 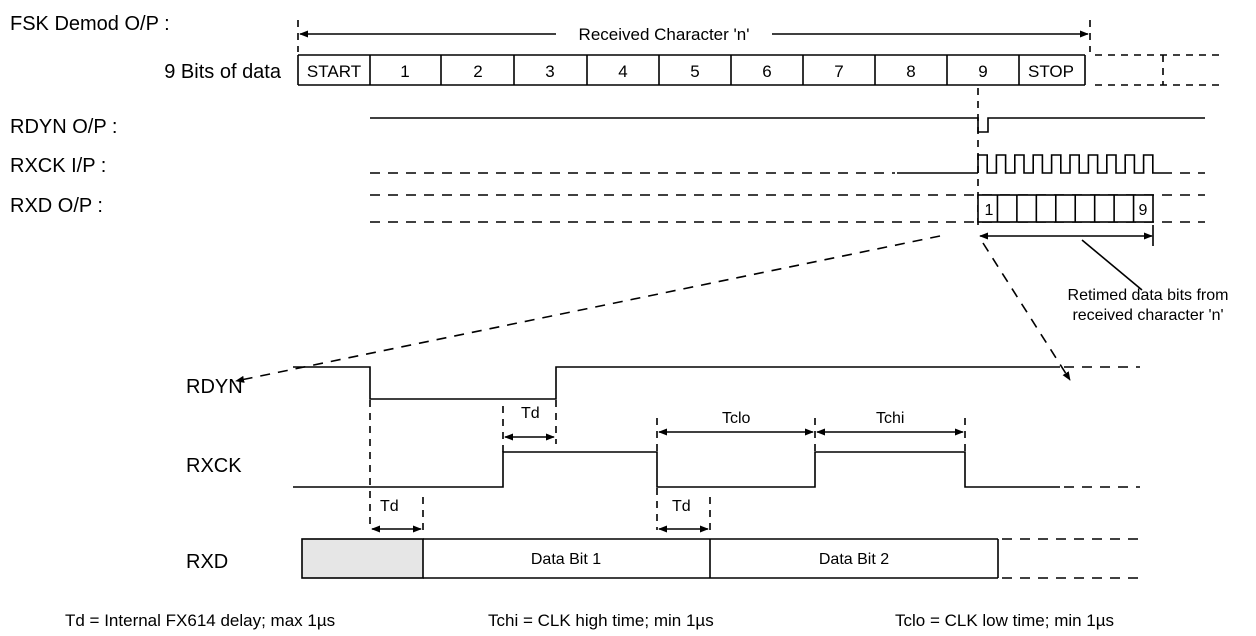 What do you see at coordinates (90, 24) in the screenshot?
I see `fsk-demod-label: FSK Demod O/P :` at bounding box center [90, 24].